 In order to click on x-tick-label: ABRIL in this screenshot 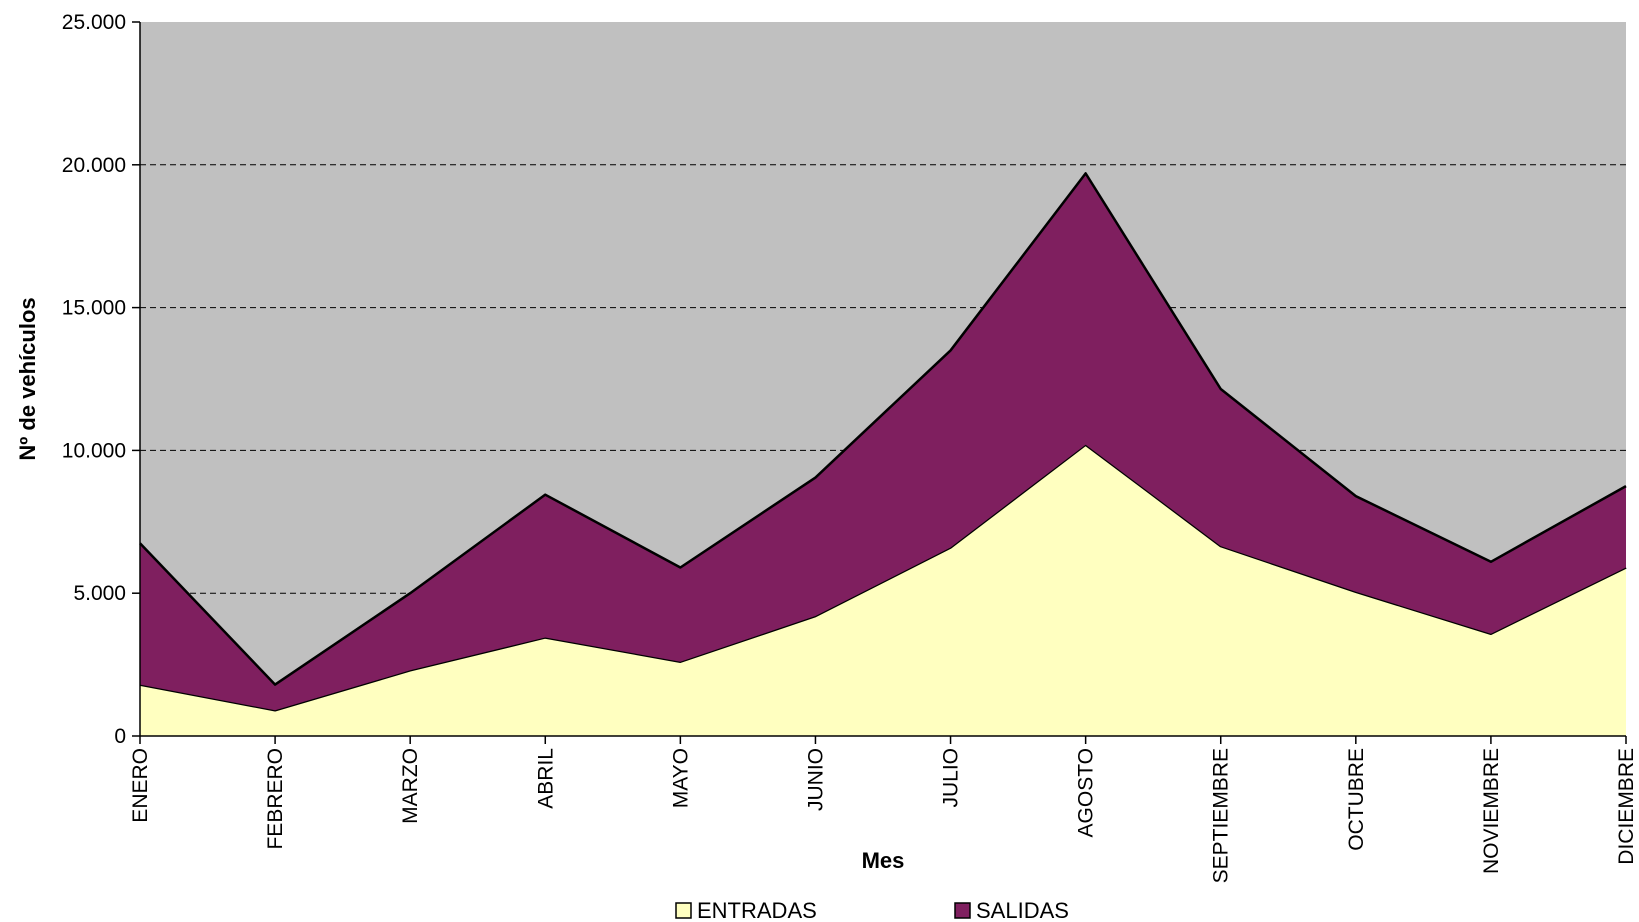, I will do `click(545, 778)`.